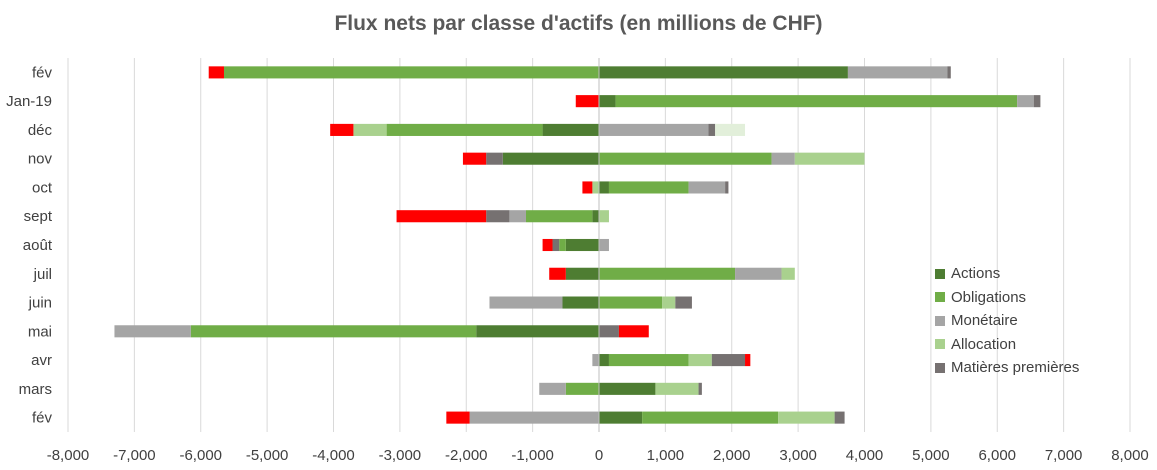 Image resolution: width=1157 pixels, height=470 pixels. What do you see at coordinates (940, 367) in the screenshot?
I see `legend-swatch-matieres-premieres` at bounding box center [940, 367].